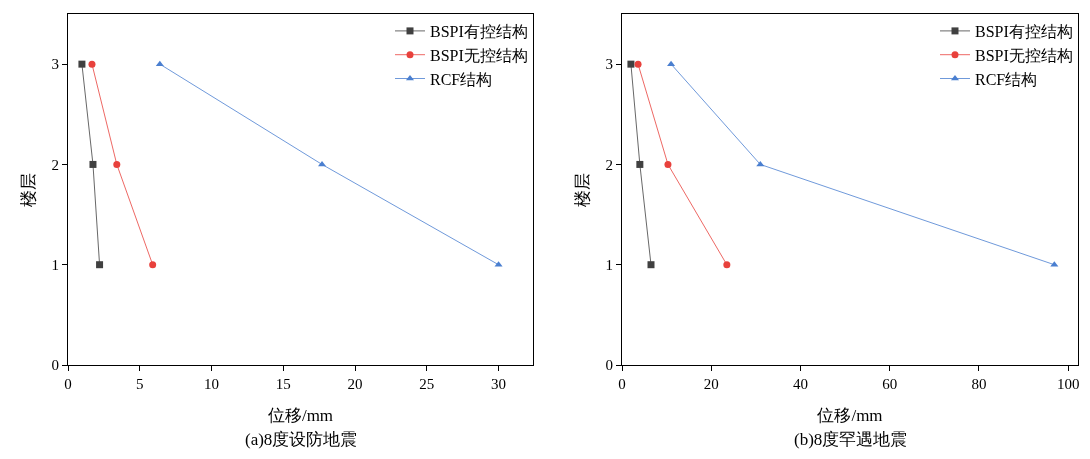 The width and height of the screenshot is (1090, 459). Describe the element at coordinates (800, 384) in the screenshot. I see `x-tick-label: 40` at that location.